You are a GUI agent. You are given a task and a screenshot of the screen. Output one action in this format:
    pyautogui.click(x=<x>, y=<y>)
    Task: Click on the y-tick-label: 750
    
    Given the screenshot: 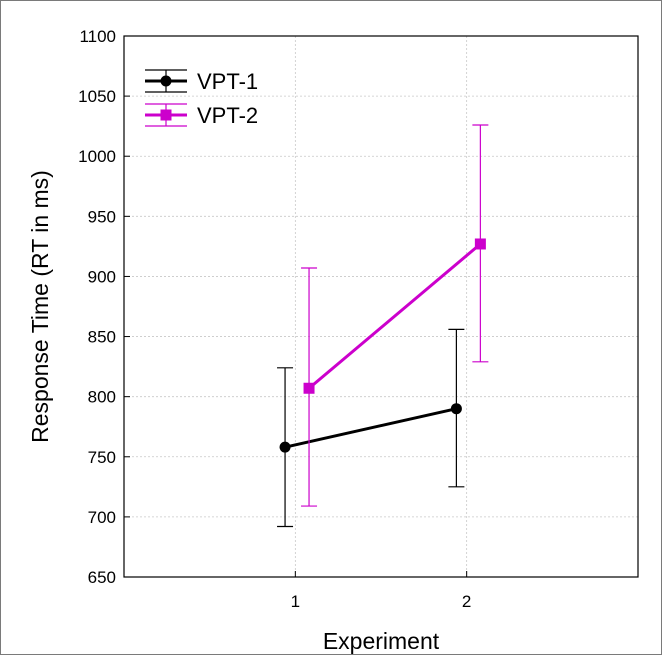 What is the action you would take?
    pyautogui.click(x=102, y=457)
    